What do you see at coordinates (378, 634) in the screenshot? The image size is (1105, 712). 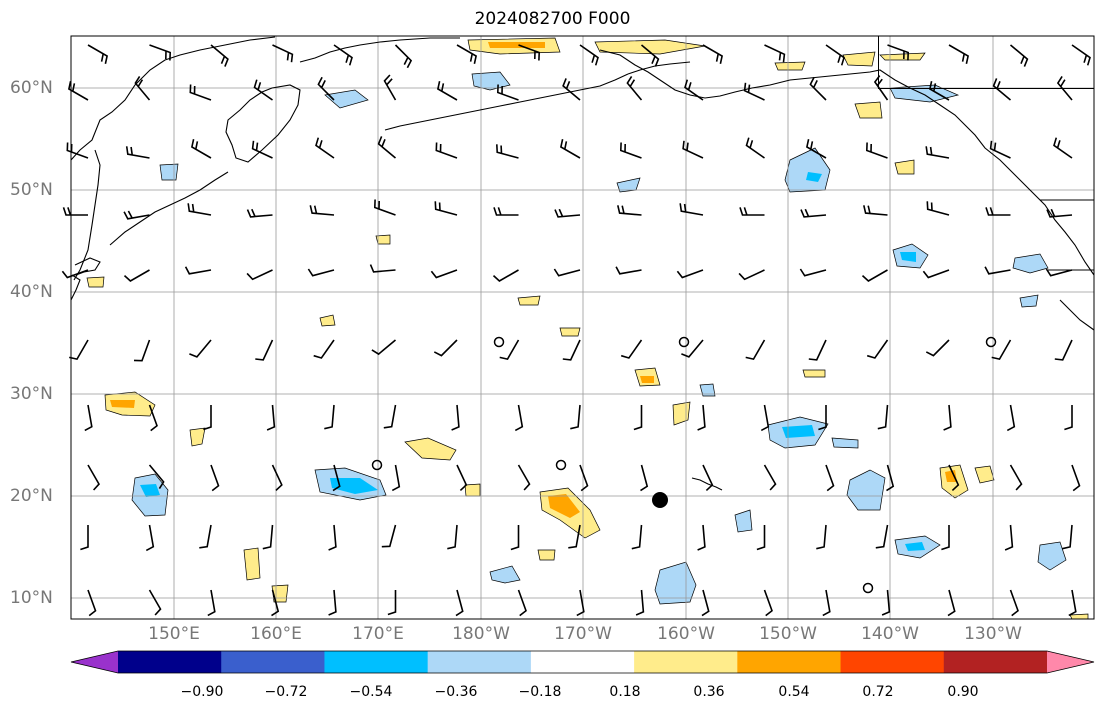 I see `lon-label: 170°E` at bounding box center [378, 634].